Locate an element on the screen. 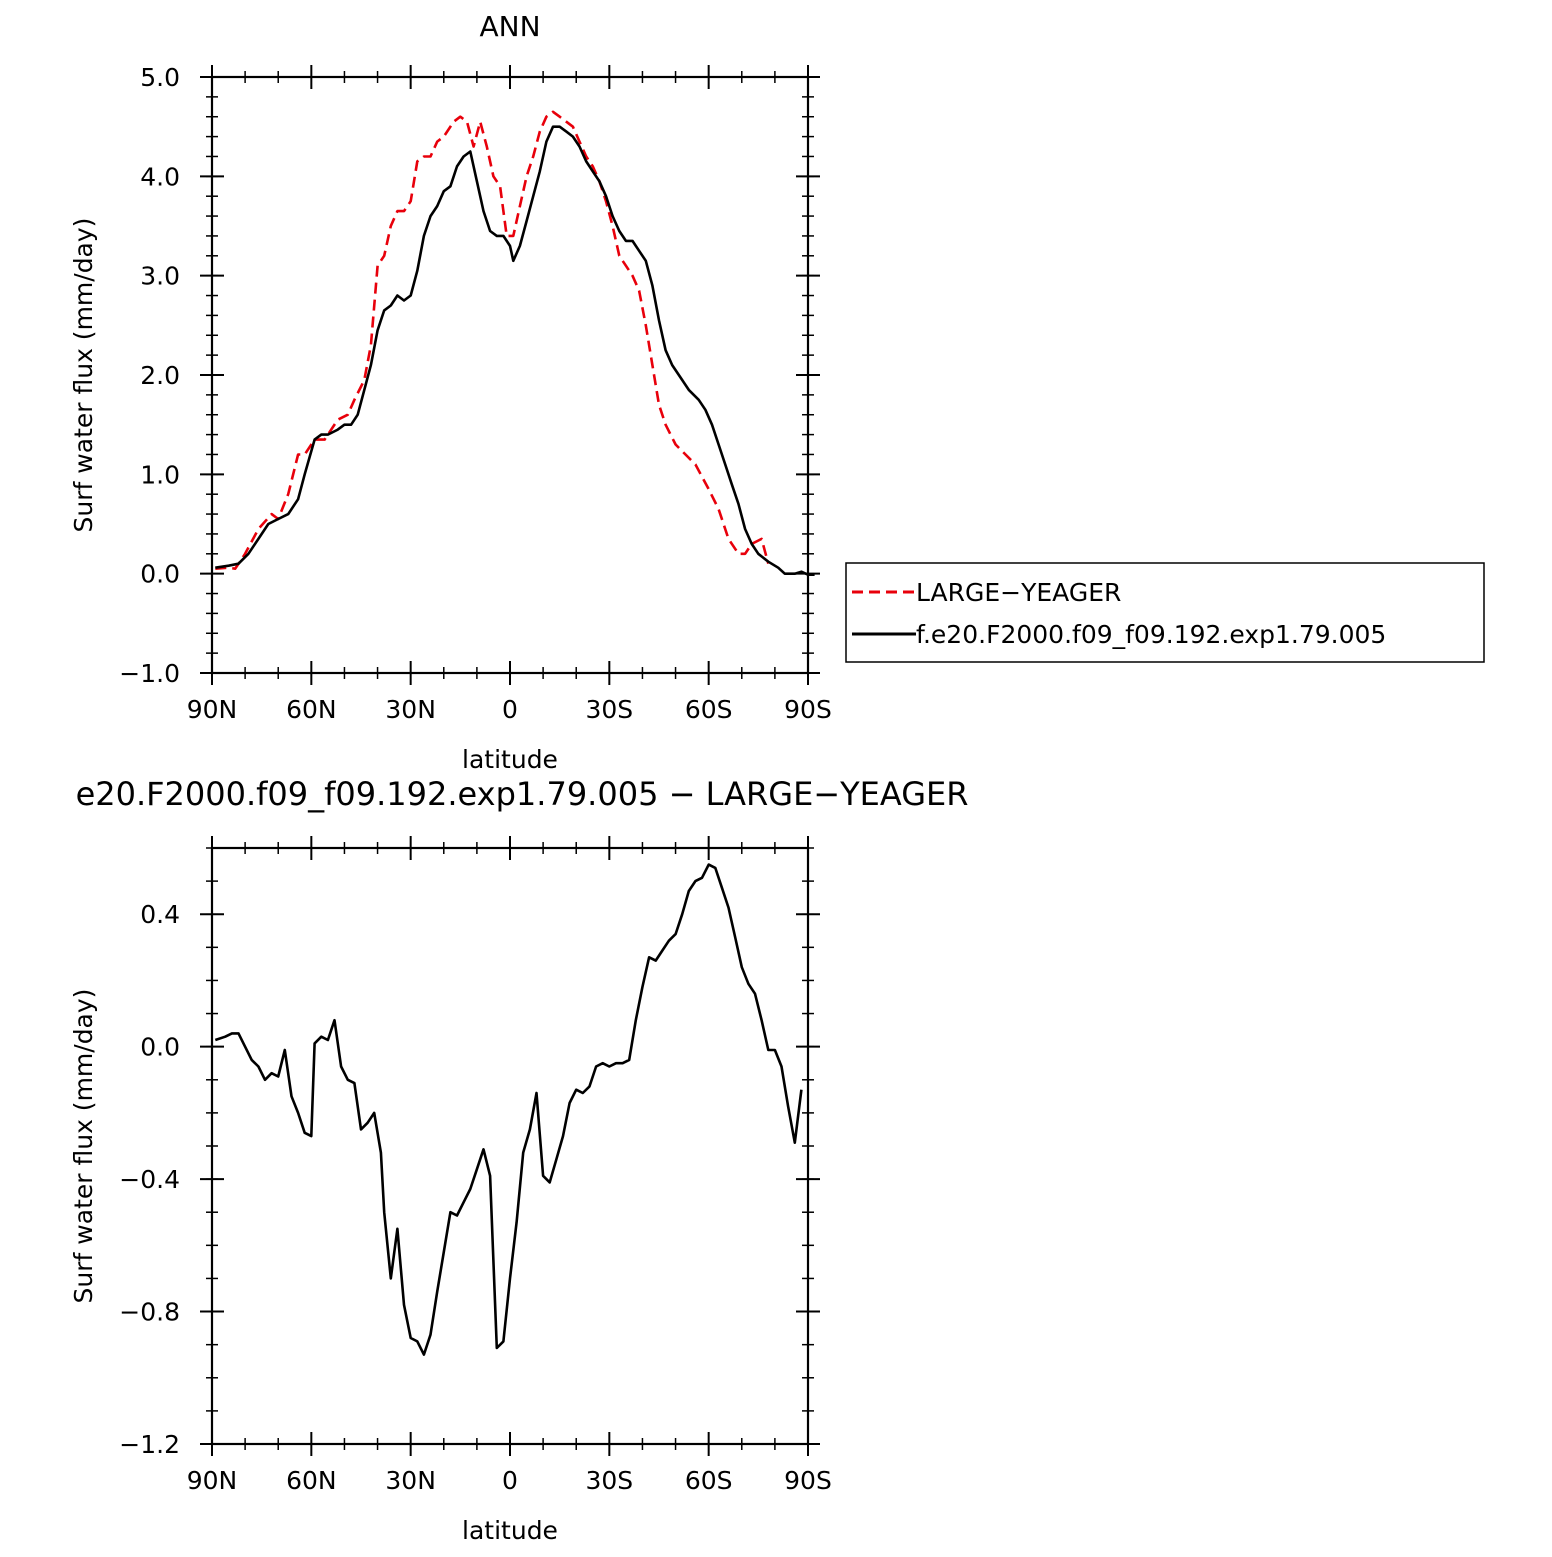 Image resolution: width=1552 pixels, height=1557 pixels. bottom-plot-frame is located at coordinates (510, 1146).